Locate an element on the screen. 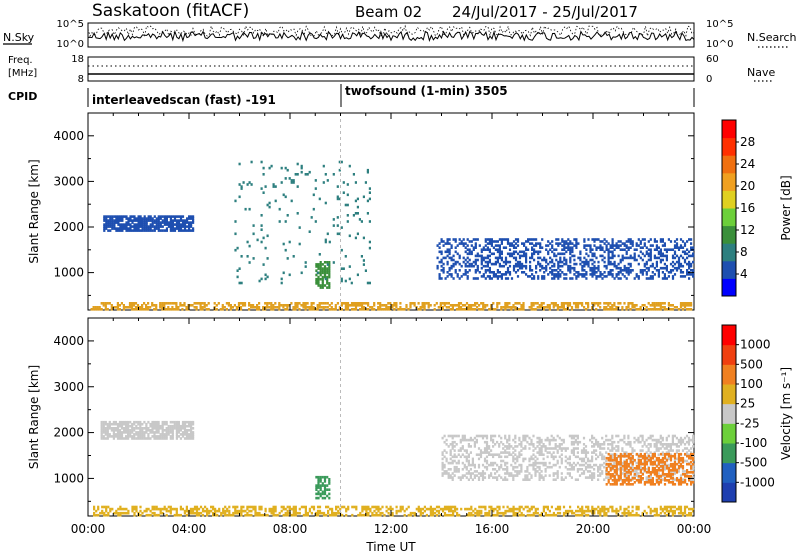 The image size is (800, 554). nave-tick-top: 60 is located at coordinates (712, 59).